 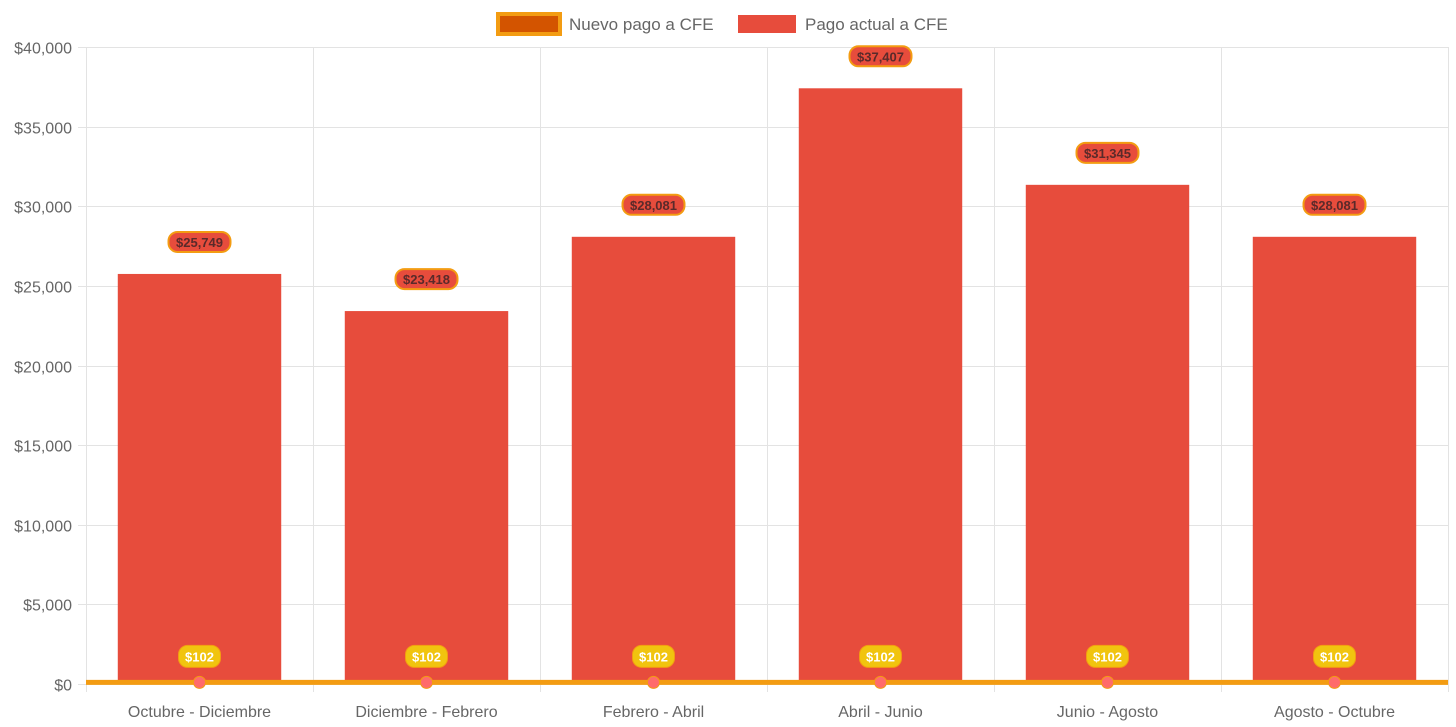 I want to click on y-tick-label: $20,000, so click(x=43, y=368).